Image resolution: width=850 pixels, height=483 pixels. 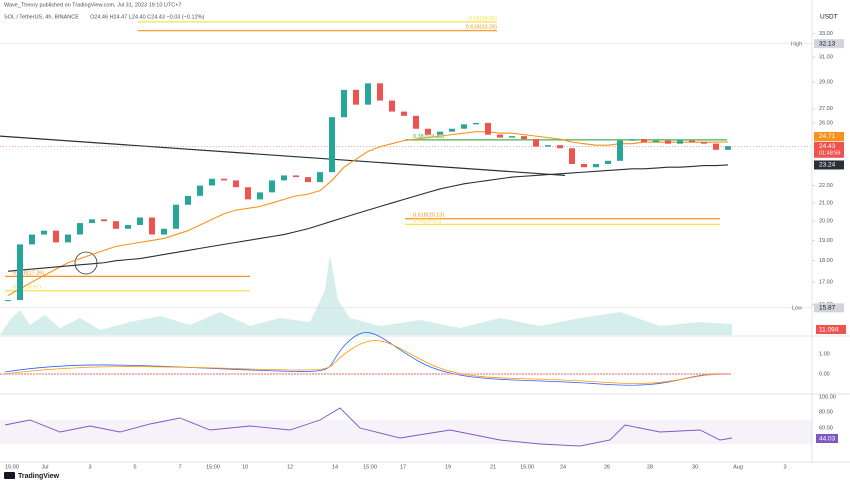 I want to click on x-tick-label: 28, so click(x=650, y=467).